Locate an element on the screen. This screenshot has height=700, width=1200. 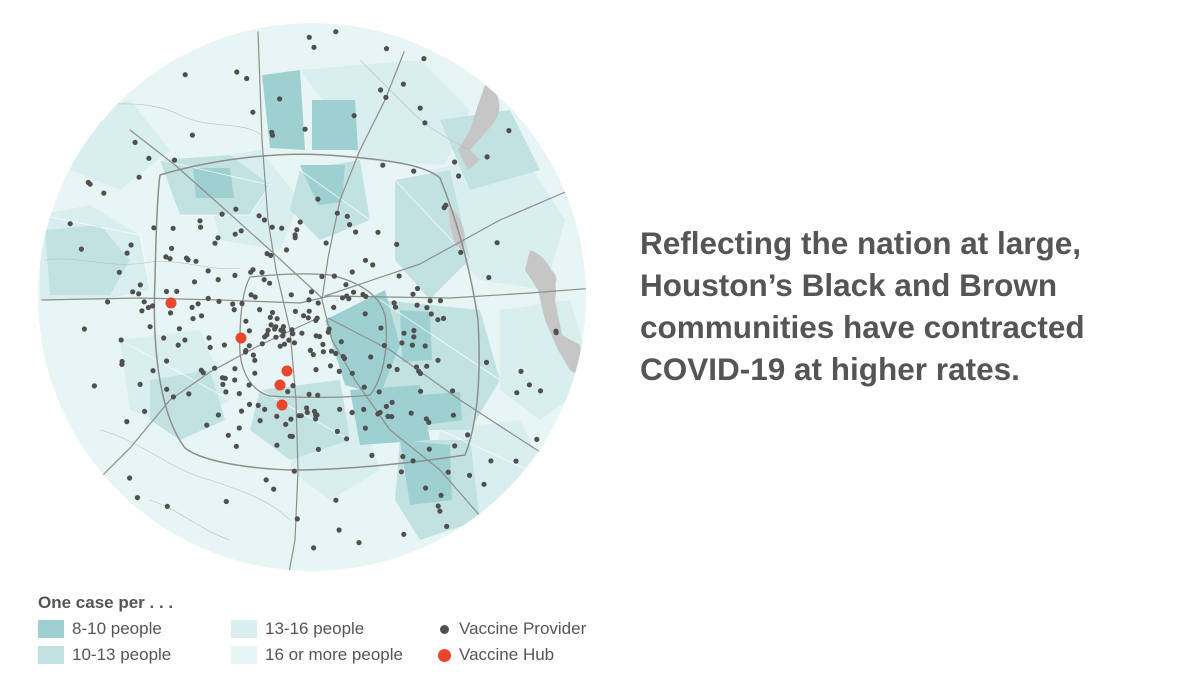
vaccine-provider-dot-icon is located at coordinates (444, 629).